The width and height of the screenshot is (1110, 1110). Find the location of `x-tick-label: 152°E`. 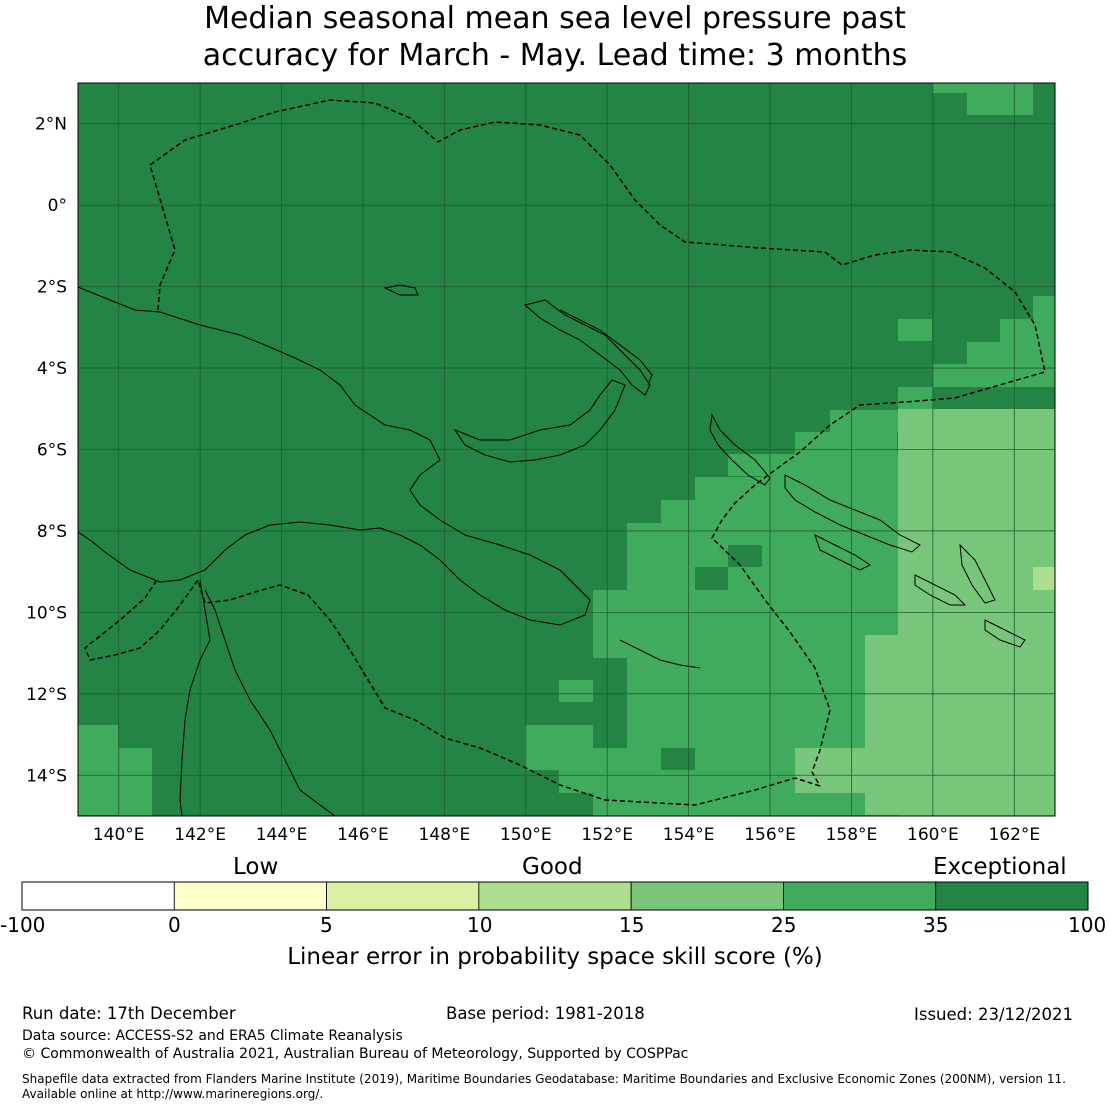

x-tick-label: 152°E is located at coordinates (607, 835).